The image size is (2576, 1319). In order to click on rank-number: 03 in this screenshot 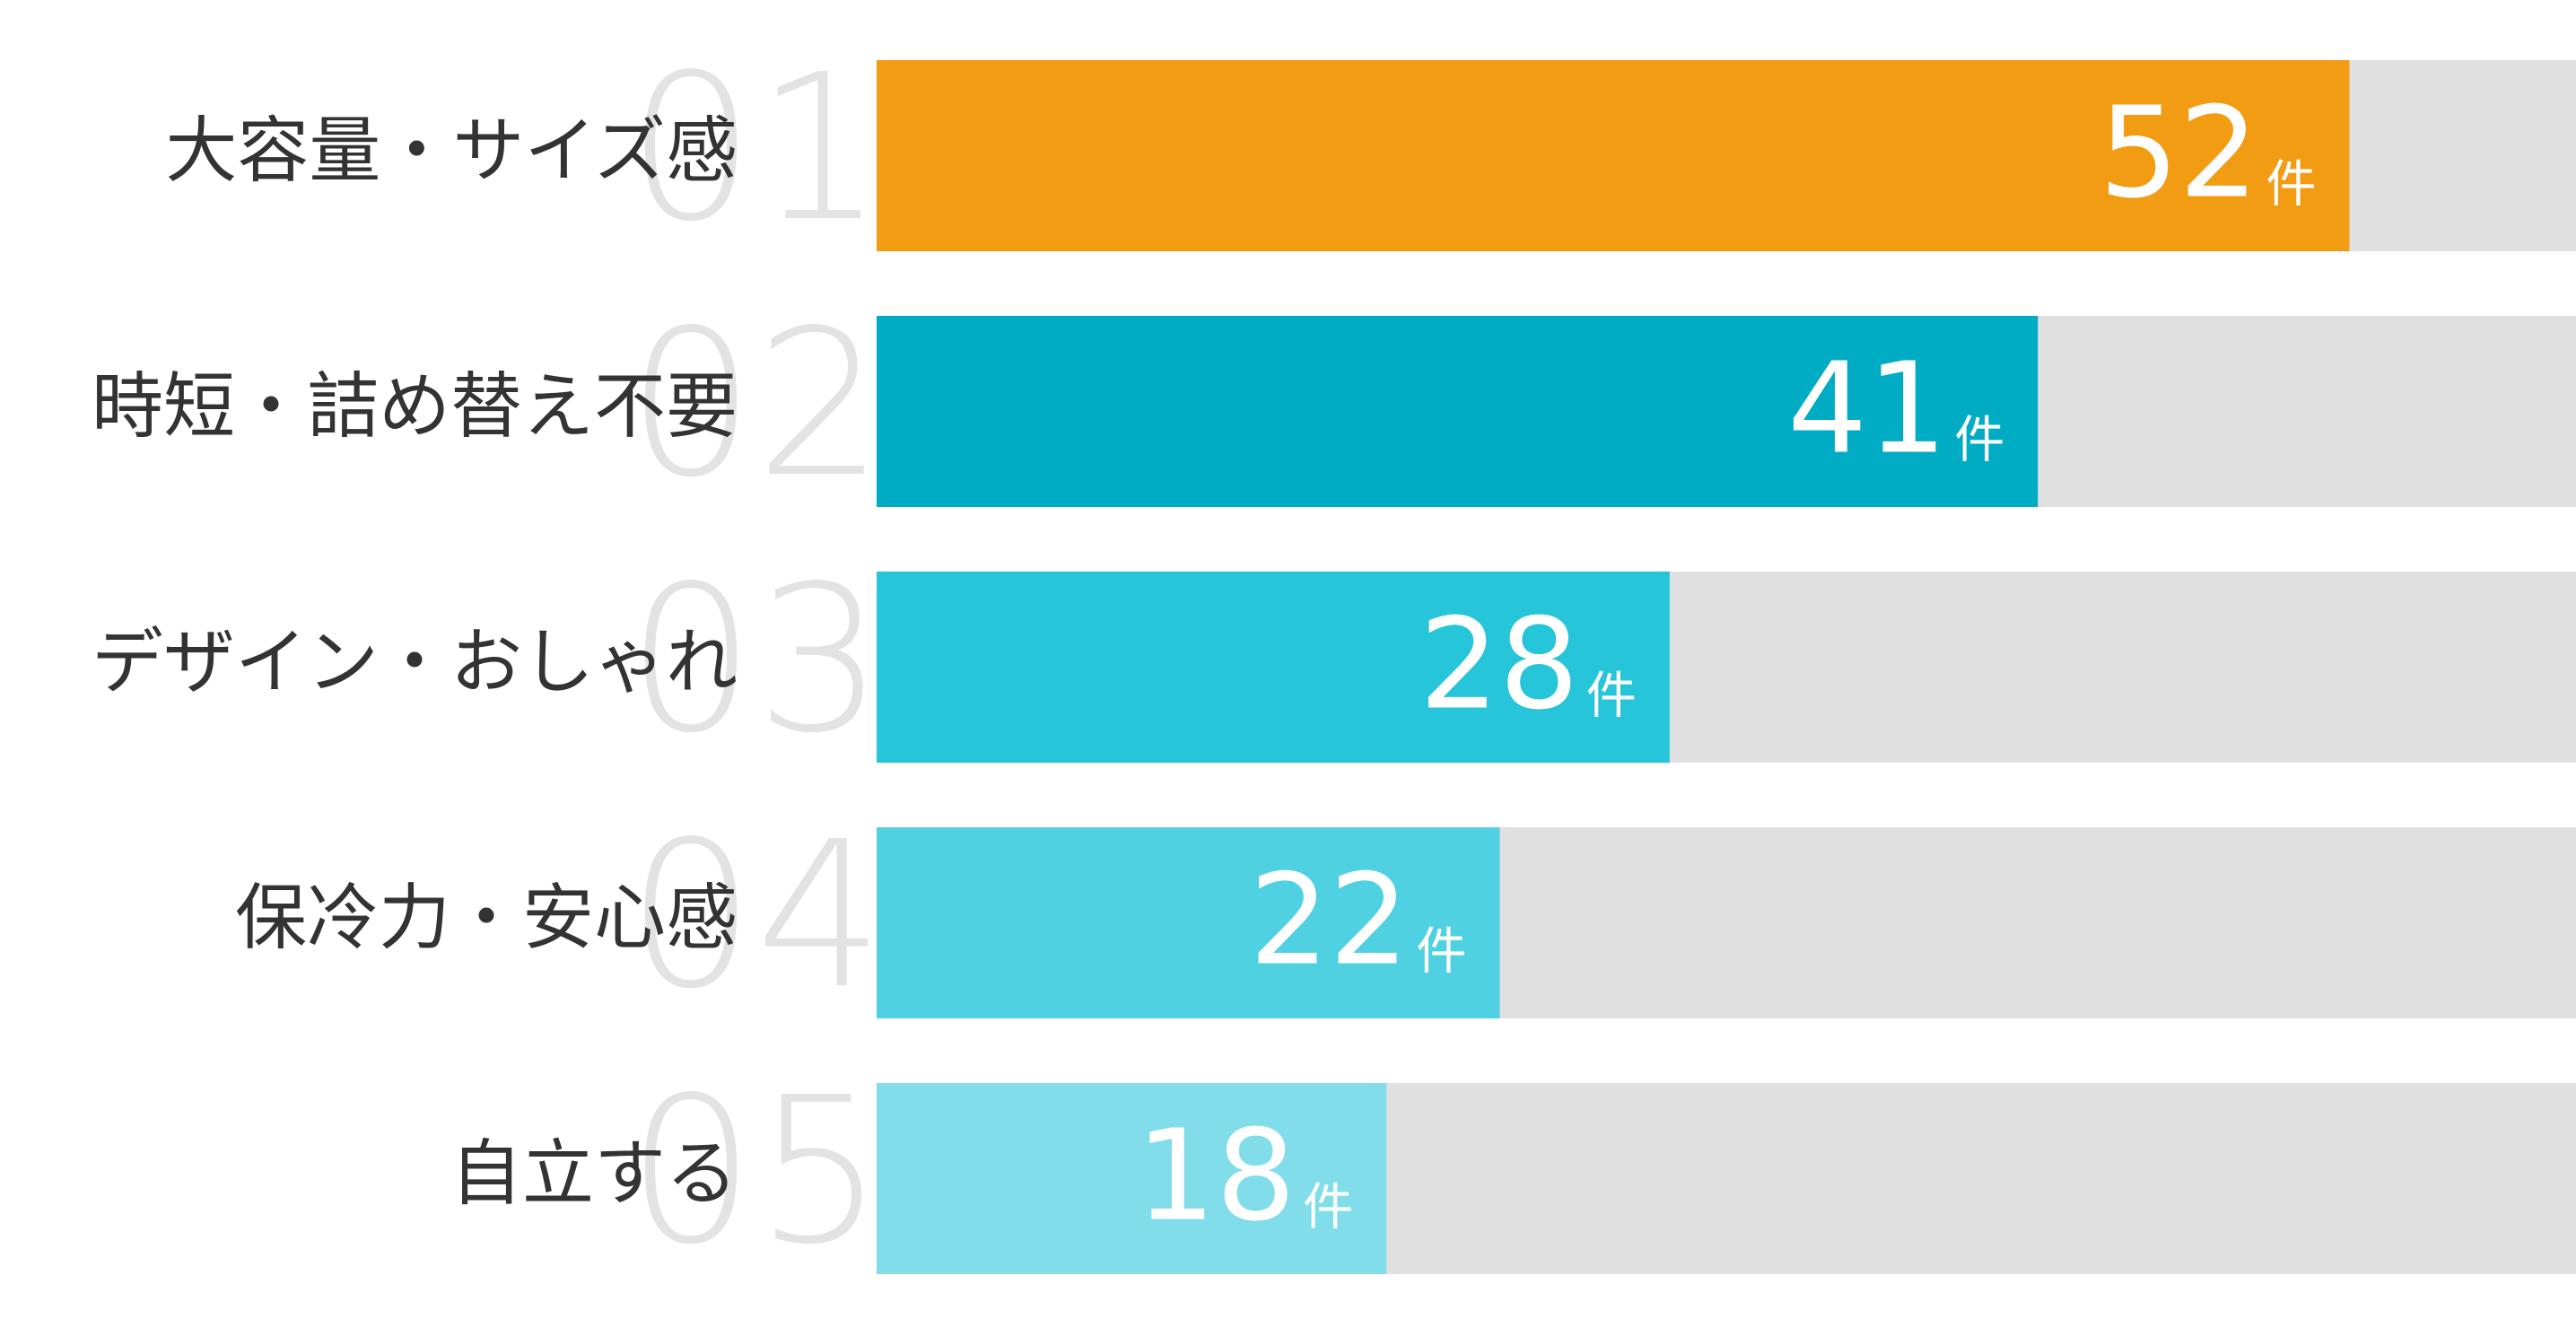, I will do `click(756, 660)`.